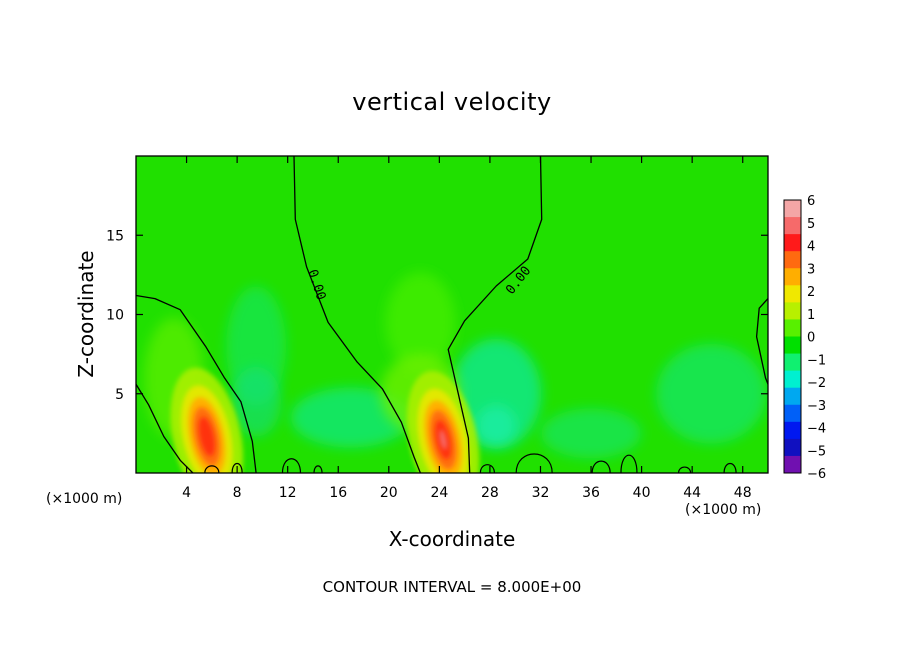  Describe the element at coordinates (420, 322) in the screenshot. I see `updraft-region` at that location.